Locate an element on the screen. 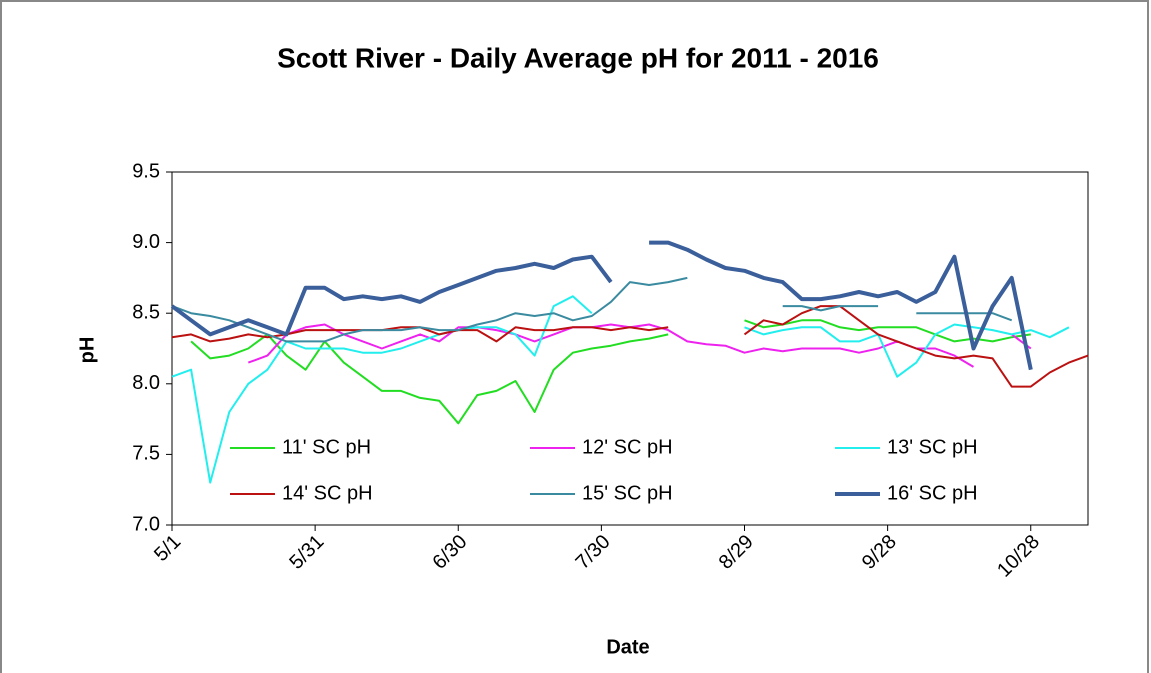 Image resolution: width=1151 pixels, height=673 pixels. x-tick-label: 9/28 is located at coordinates (879, 552).